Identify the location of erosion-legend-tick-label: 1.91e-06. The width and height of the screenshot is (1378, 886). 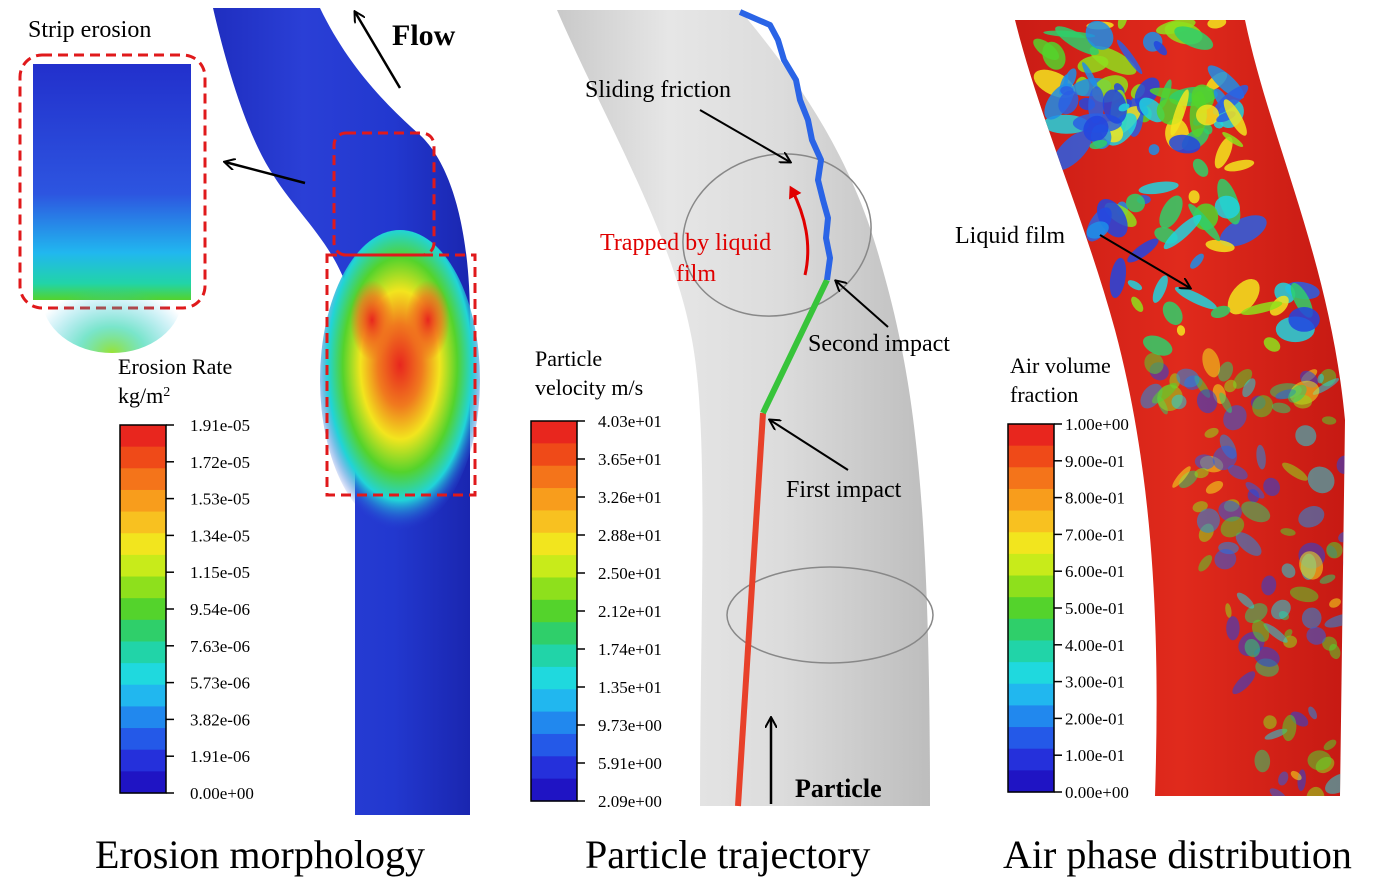
(220, 756).